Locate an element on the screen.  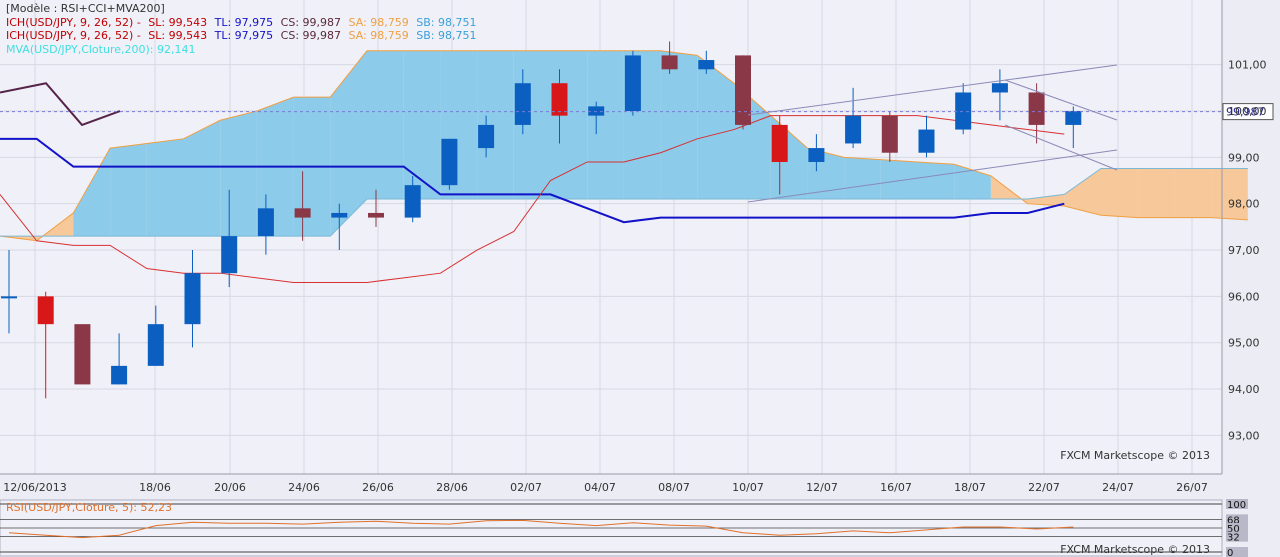
x-tick-label: 04/07 is located at coordinates (600, 487).